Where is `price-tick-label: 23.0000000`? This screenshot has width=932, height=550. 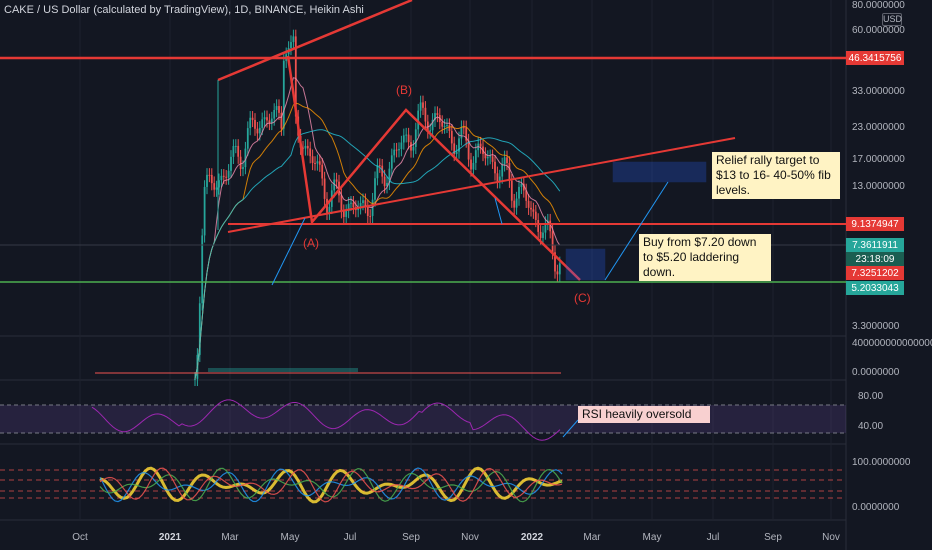 price-tick-label: 23.0000000 is located at coordinates (878, 127).